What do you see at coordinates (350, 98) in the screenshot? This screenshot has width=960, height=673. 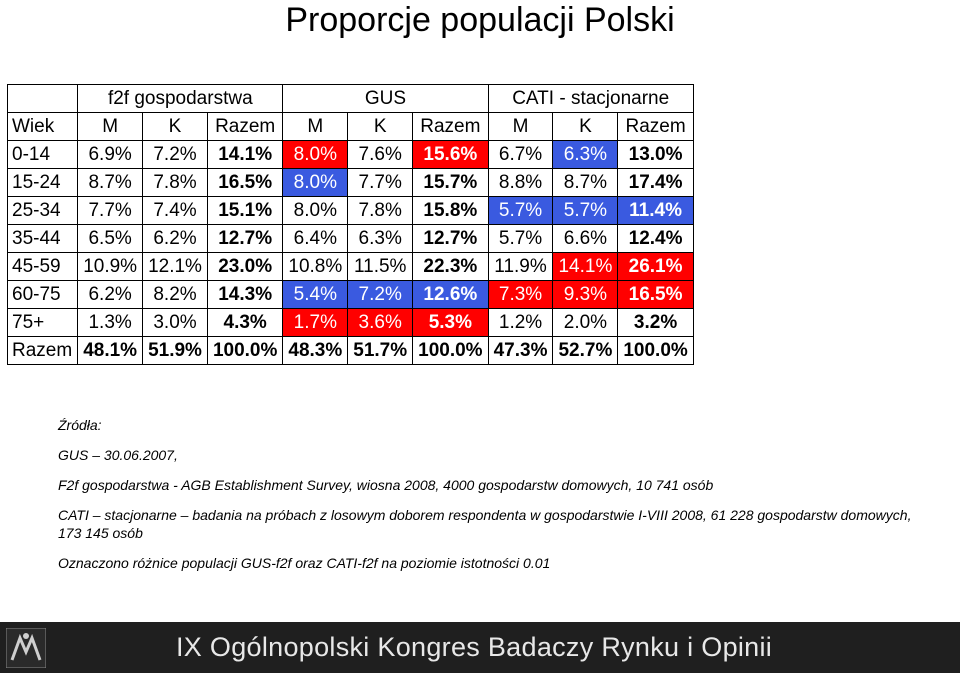 I see `group-header-row: f2f gospodarstwa GUS CATI - stacjonarne` at bounding box center [350, 98].